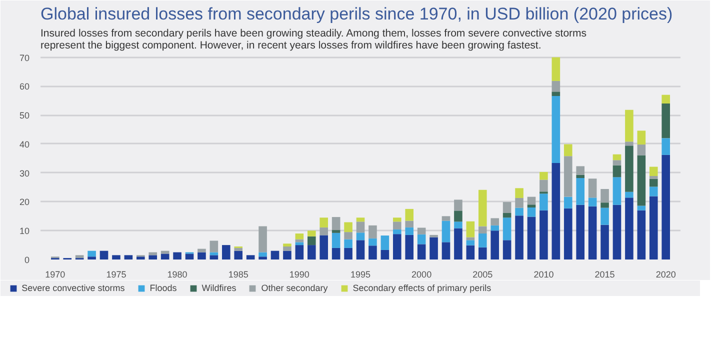 Image resolution: width=720 pixels, height=346 pixels. I want to click on x-tick-label: 1985, so click(238, 275).